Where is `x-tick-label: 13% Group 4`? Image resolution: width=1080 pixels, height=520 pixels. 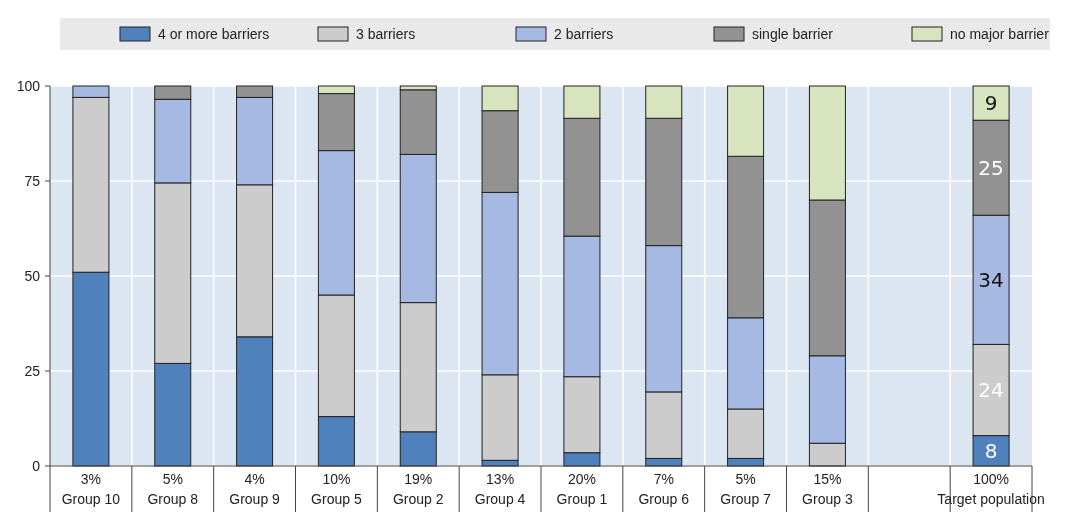
x-tick-label: 13% Group 4 is located at coordinates (500, 489).